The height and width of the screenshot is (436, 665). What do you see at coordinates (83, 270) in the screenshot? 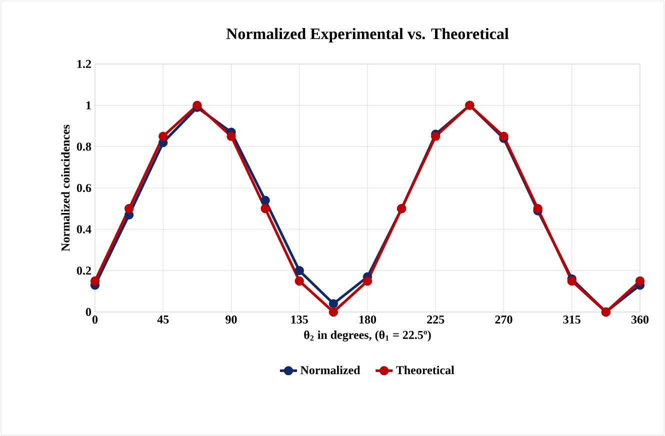
I see `y-tick-label: 0.2` at bounding box center [83, 270].